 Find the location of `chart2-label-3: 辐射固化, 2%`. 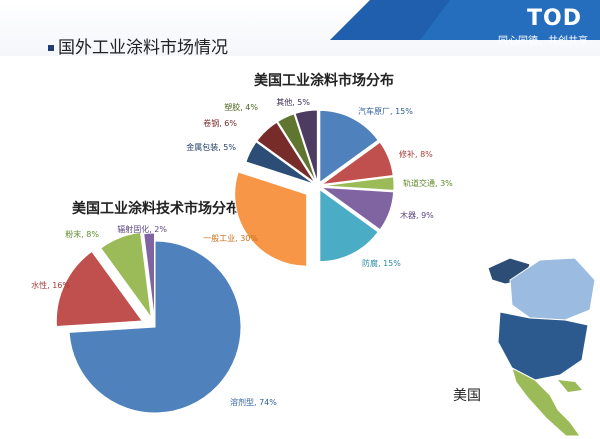

chart2-label-3: 辐射固化, 2% is located at coordinates (142, 229).